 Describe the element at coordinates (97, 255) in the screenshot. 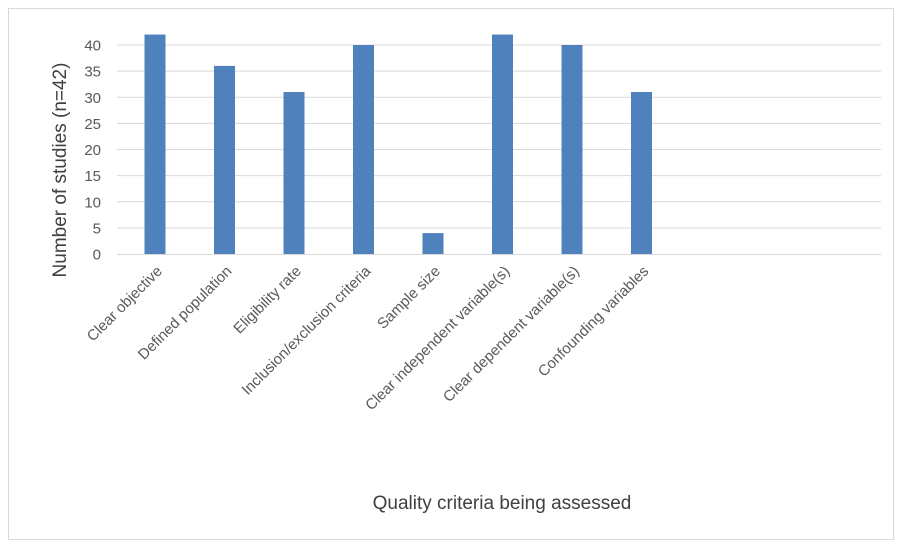

I see `y-tick-label: 0` at that location.